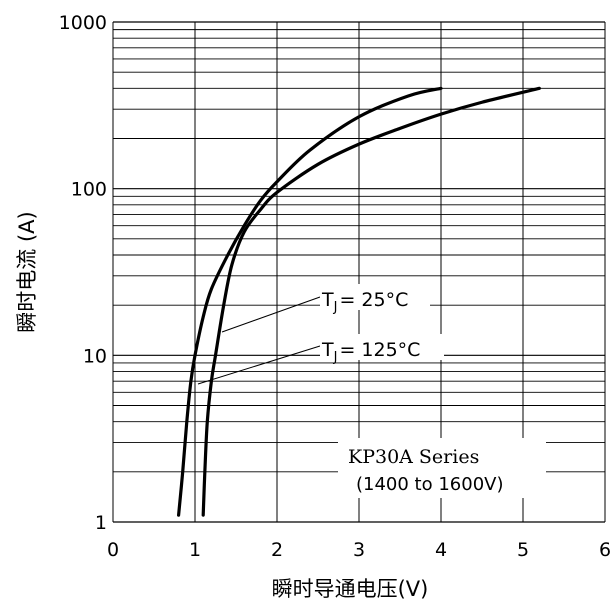 The width and height of the screenshot is (616, 605). What do you see at coordinates (27, 271) in the screenshot?
I see `y-axis-label: 瞬时电流 (A)` at bounding box center [27, 271].